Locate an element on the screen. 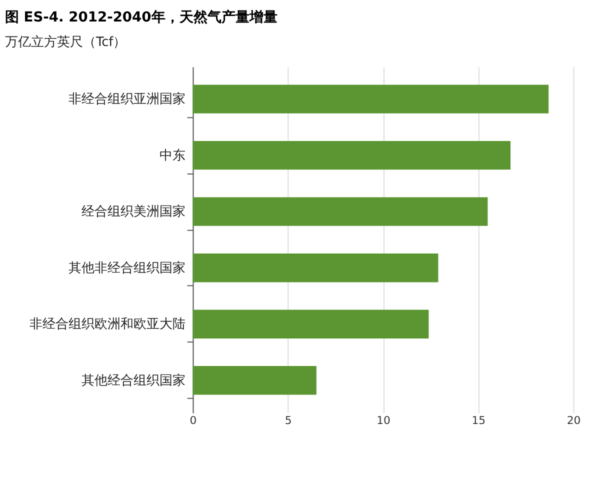 Image resolution: width=600 pixels, height=480 pixels. y-tick-label: 非经合组织亚洲国家 is located at coordinates (127, 99).